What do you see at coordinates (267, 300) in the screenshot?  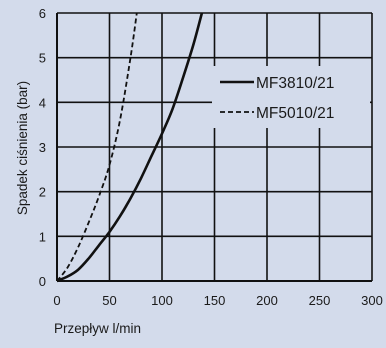 I see `x-tick-label-200: 200` at bounding box center [267, 300].